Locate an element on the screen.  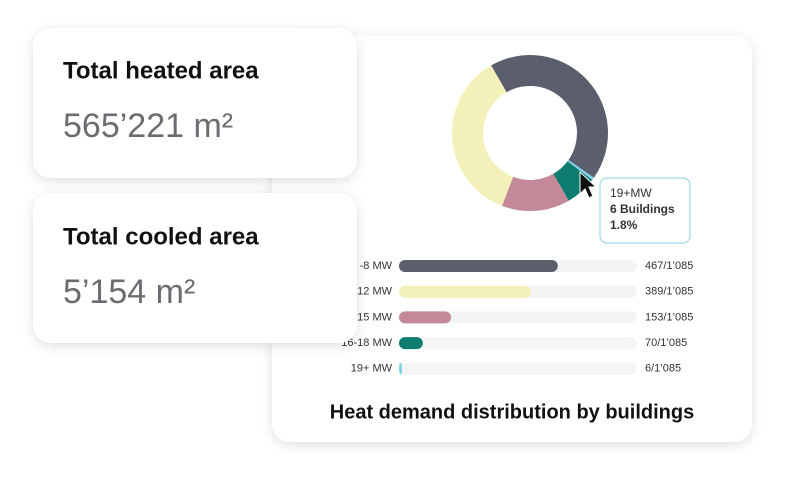
value-label: 389/1’085 is located at coordinates (669, 292).